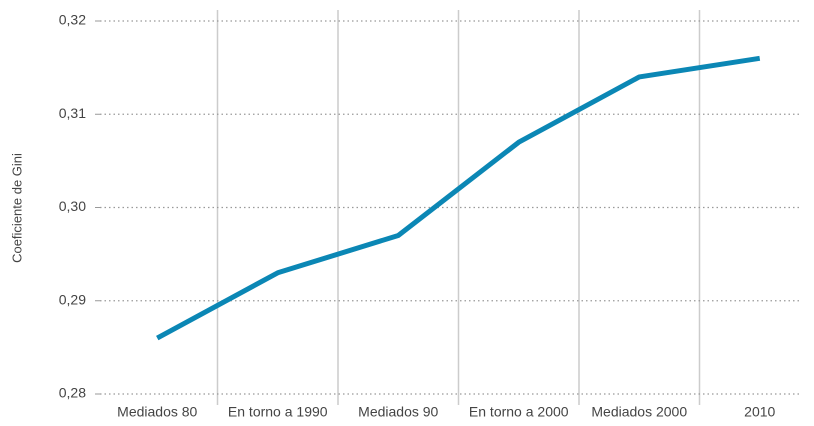  Describe the element at coordinates (16, 208) in the screenshot. I see `y-axis-label: Coeficiente de Gini` at that location.